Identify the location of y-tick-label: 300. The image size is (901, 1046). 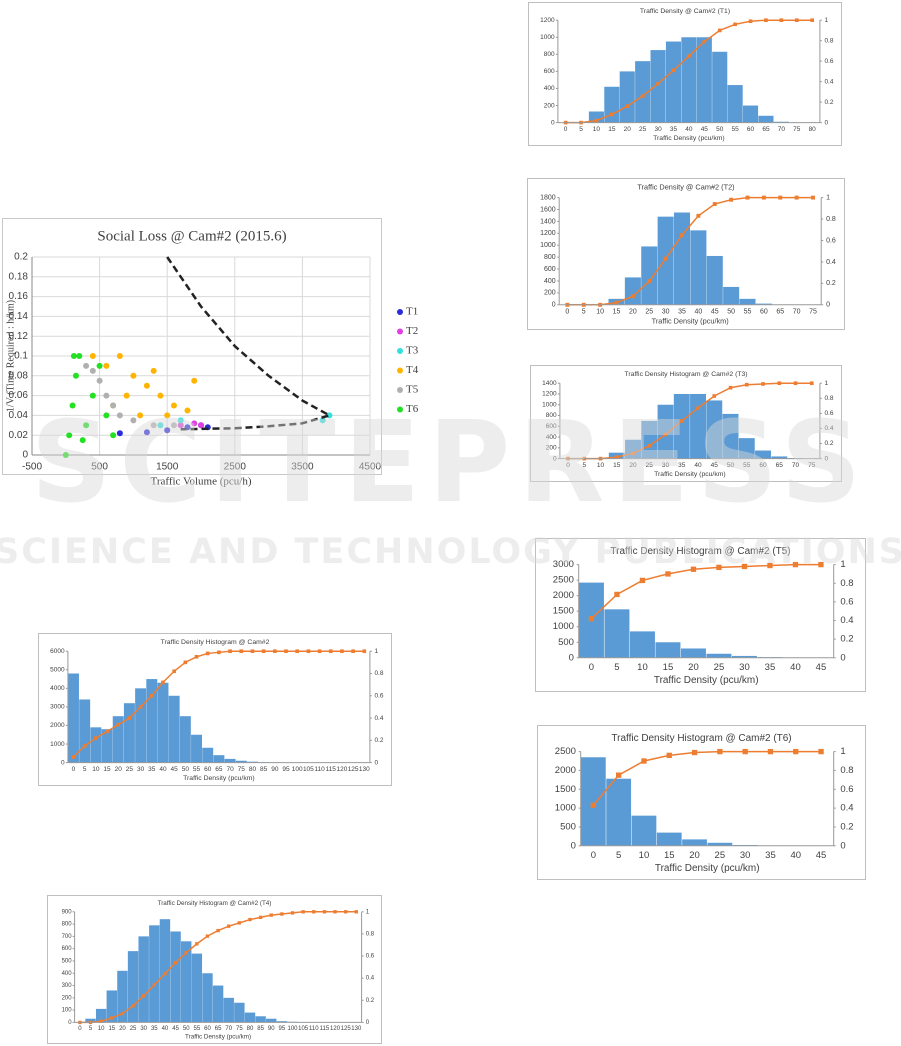
(67, 986).